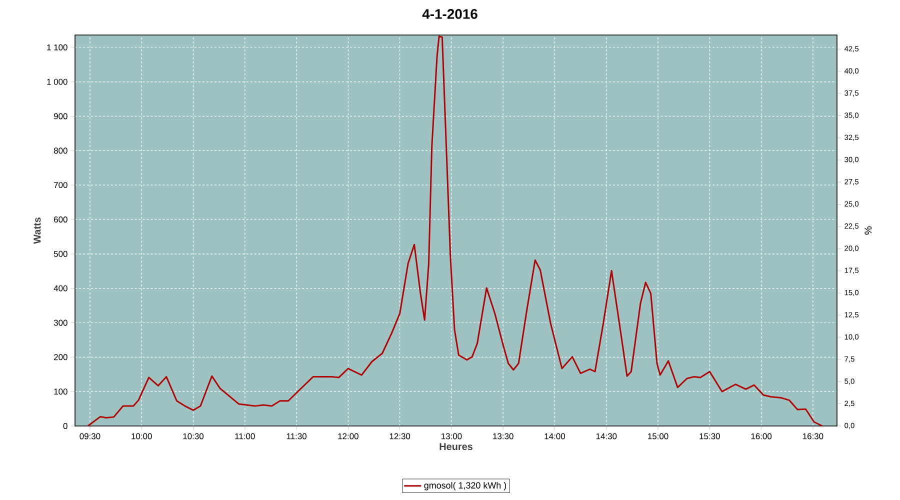  I want to click on y-tick-label: 700, so click(61, 185).